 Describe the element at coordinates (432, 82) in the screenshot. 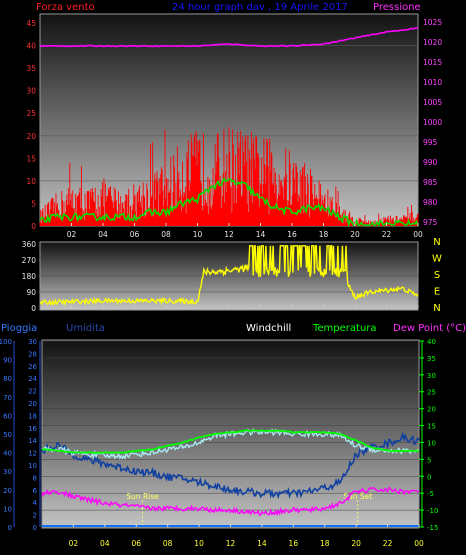

I see `pressure-tick-label: 1010` at that location.